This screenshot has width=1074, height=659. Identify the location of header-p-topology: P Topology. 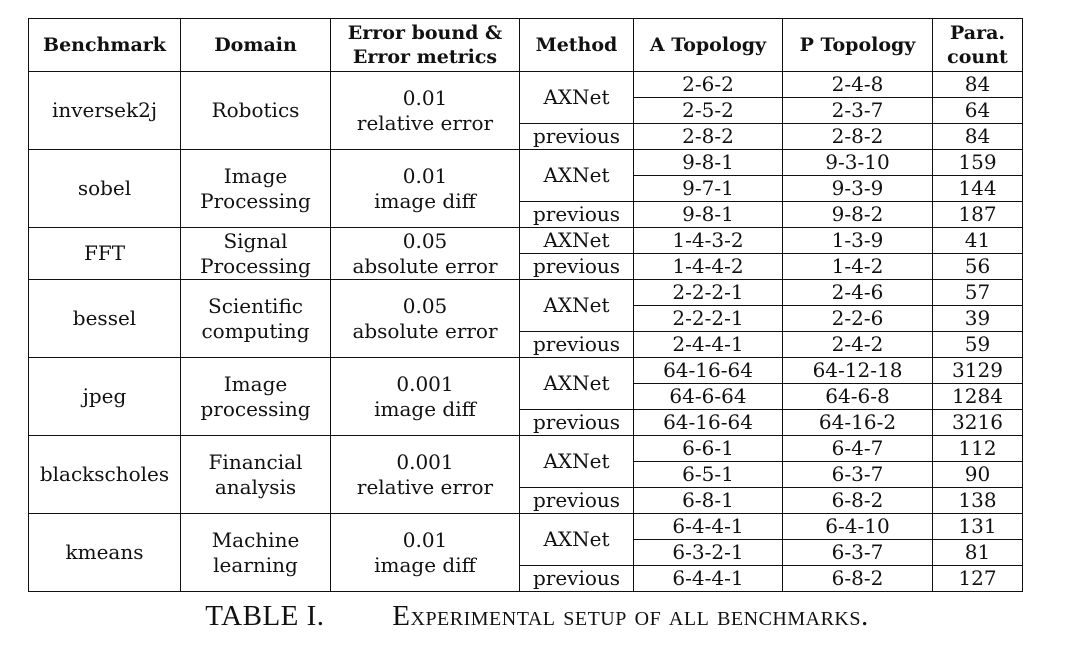
(857, 45).